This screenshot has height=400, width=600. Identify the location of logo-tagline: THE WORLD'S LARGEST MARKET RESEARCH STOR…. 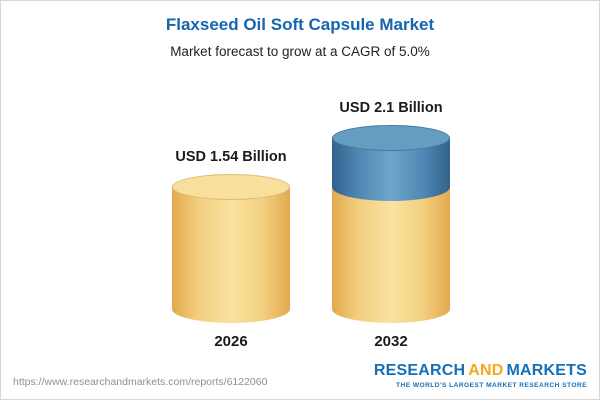
(491, 386).